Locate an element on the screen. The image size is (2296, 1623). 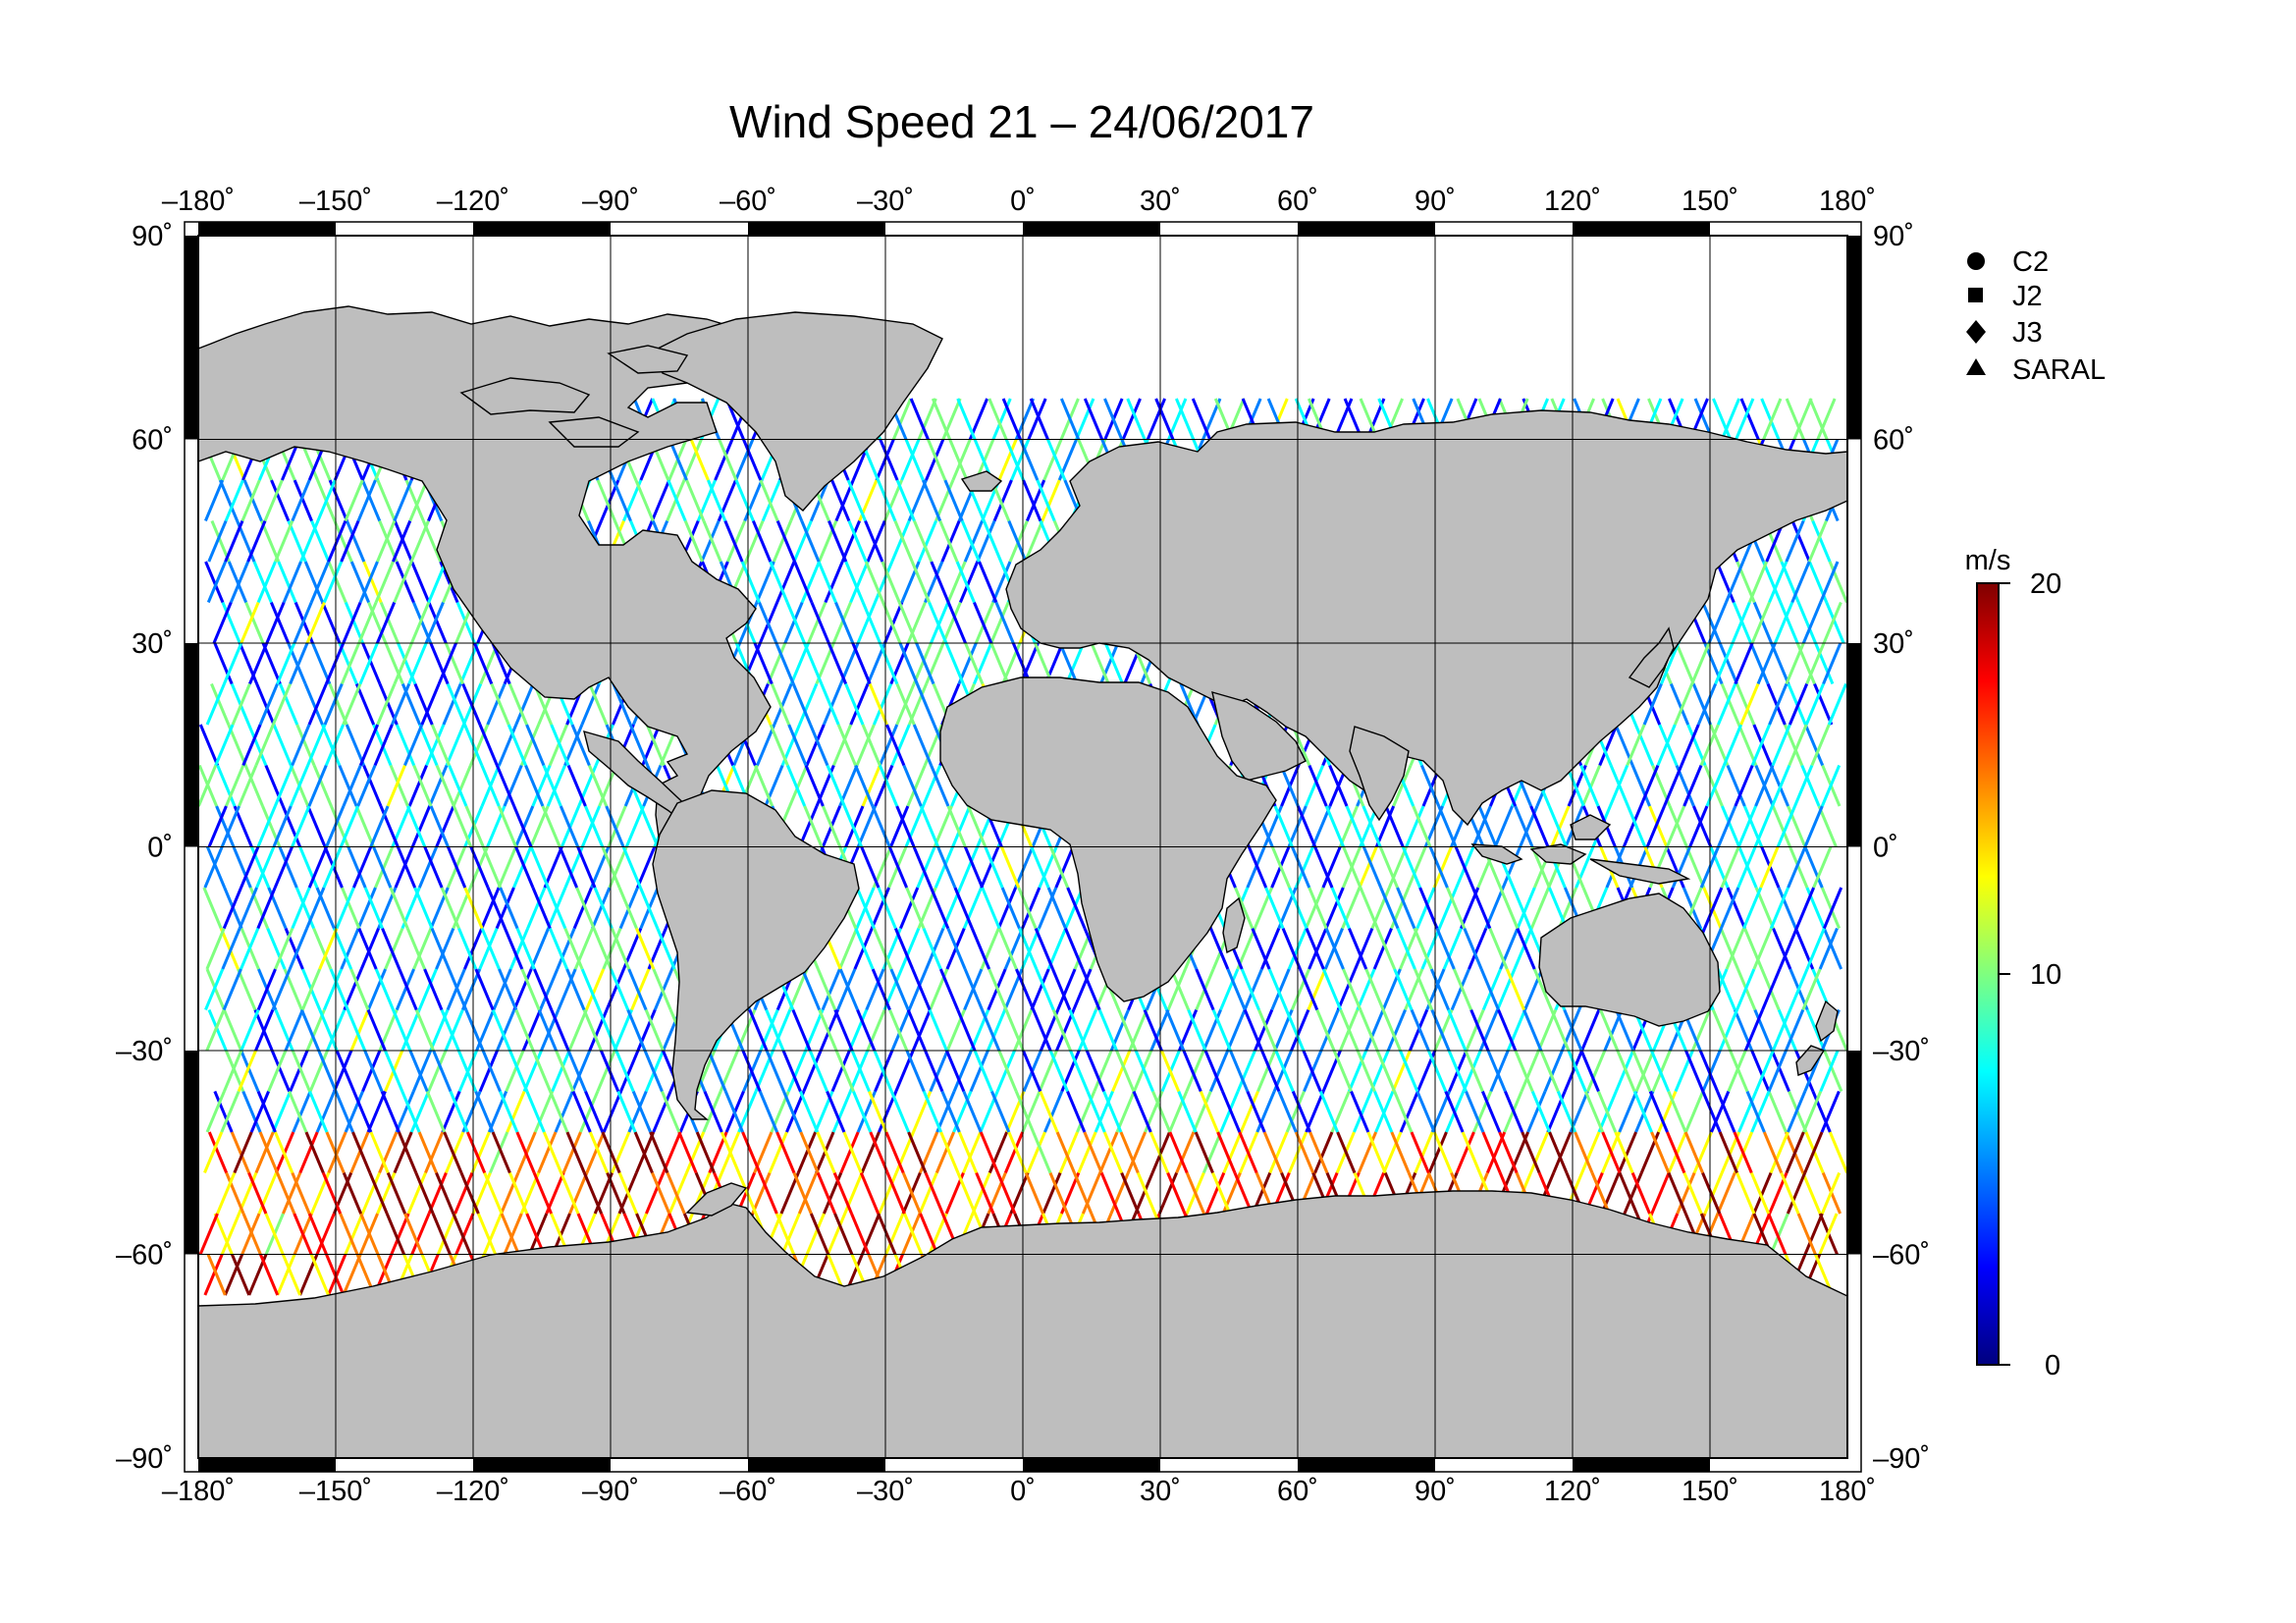
lon-tick-label-top: –180˚ is located at coordinates (198, 202).